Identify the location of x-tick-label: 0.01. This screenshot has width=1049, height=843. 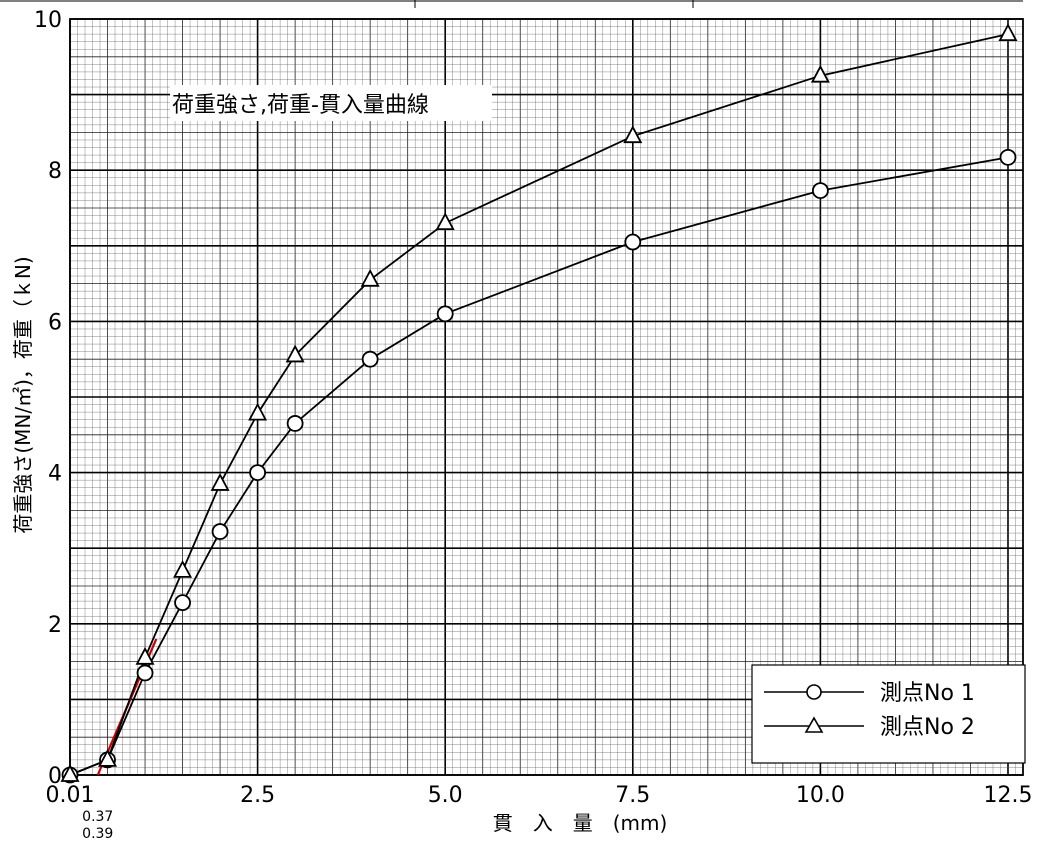
(70, 795).